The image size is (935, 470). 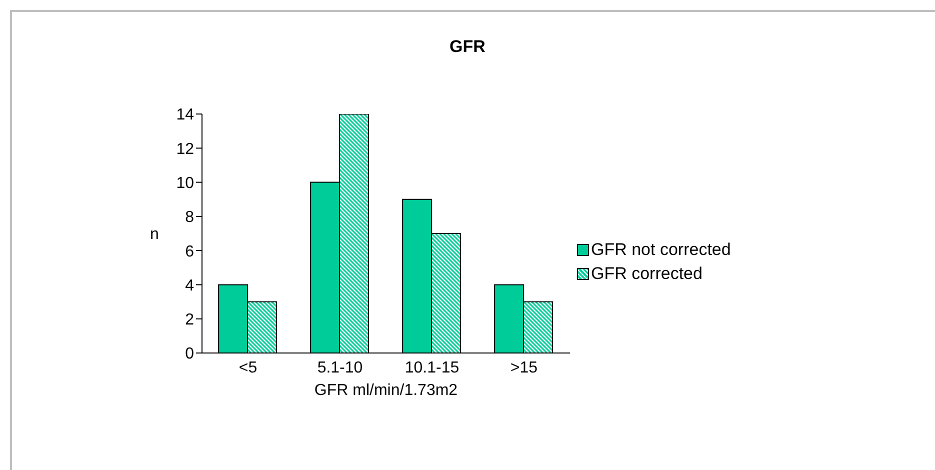 What do you see at coordinates (185, 149) in the screenshot?
I see `y-tick-label: 12` at bounding box center [185, 149].